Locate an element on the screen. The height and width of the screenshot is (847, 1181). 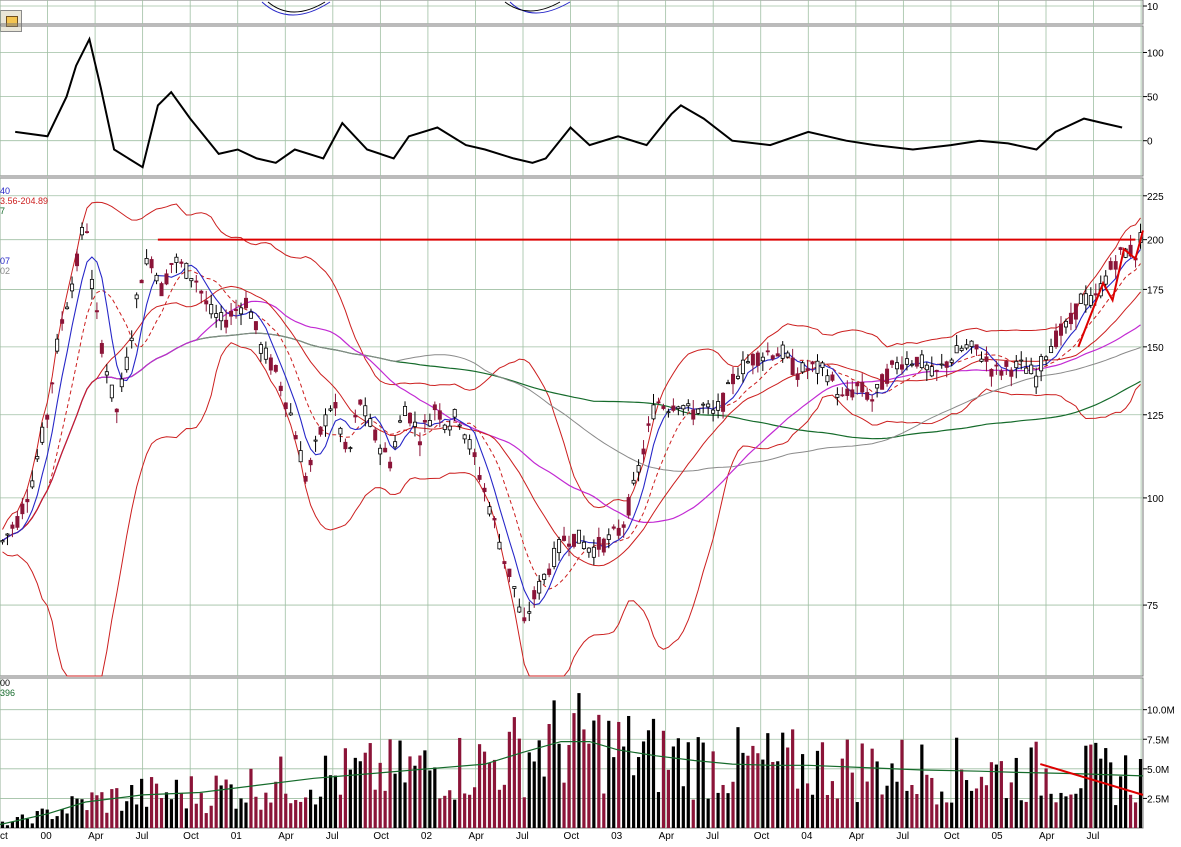
annotations is located at coordinates (650, 289).